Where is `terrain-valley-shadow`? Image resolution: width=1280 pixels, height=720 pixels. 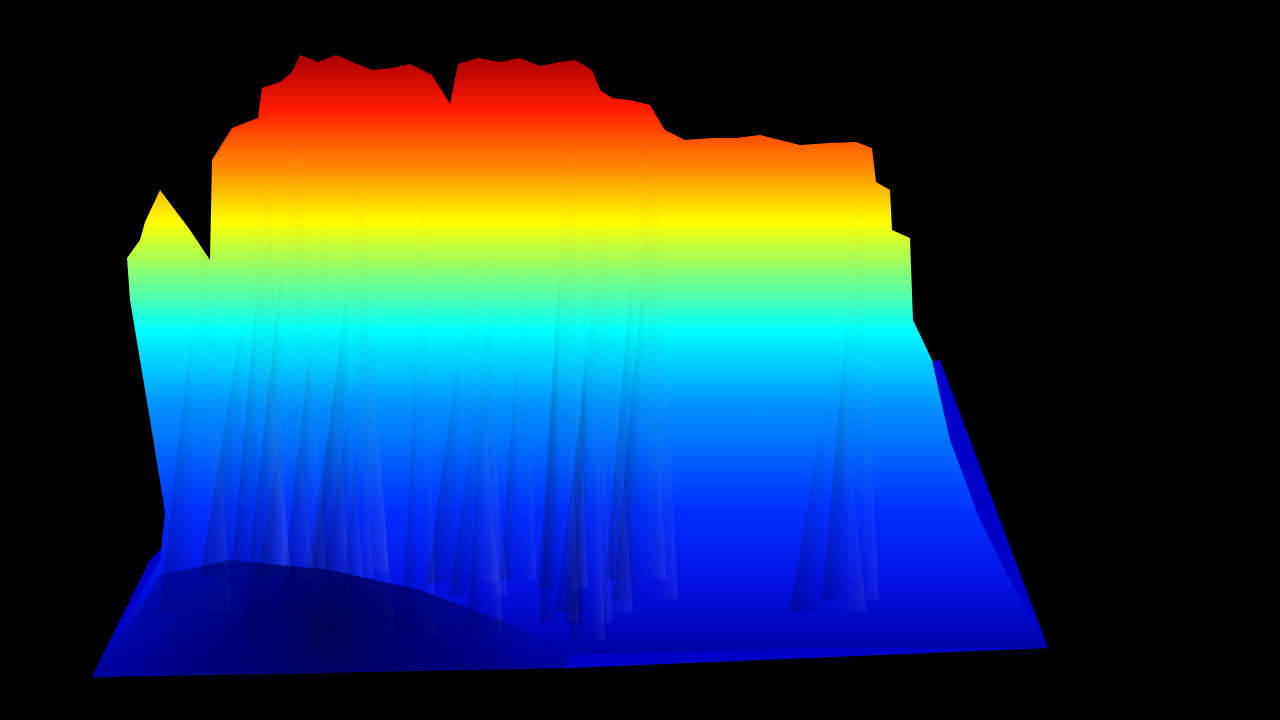
terrain-valley-shadow is located at coordinates (334, 618).